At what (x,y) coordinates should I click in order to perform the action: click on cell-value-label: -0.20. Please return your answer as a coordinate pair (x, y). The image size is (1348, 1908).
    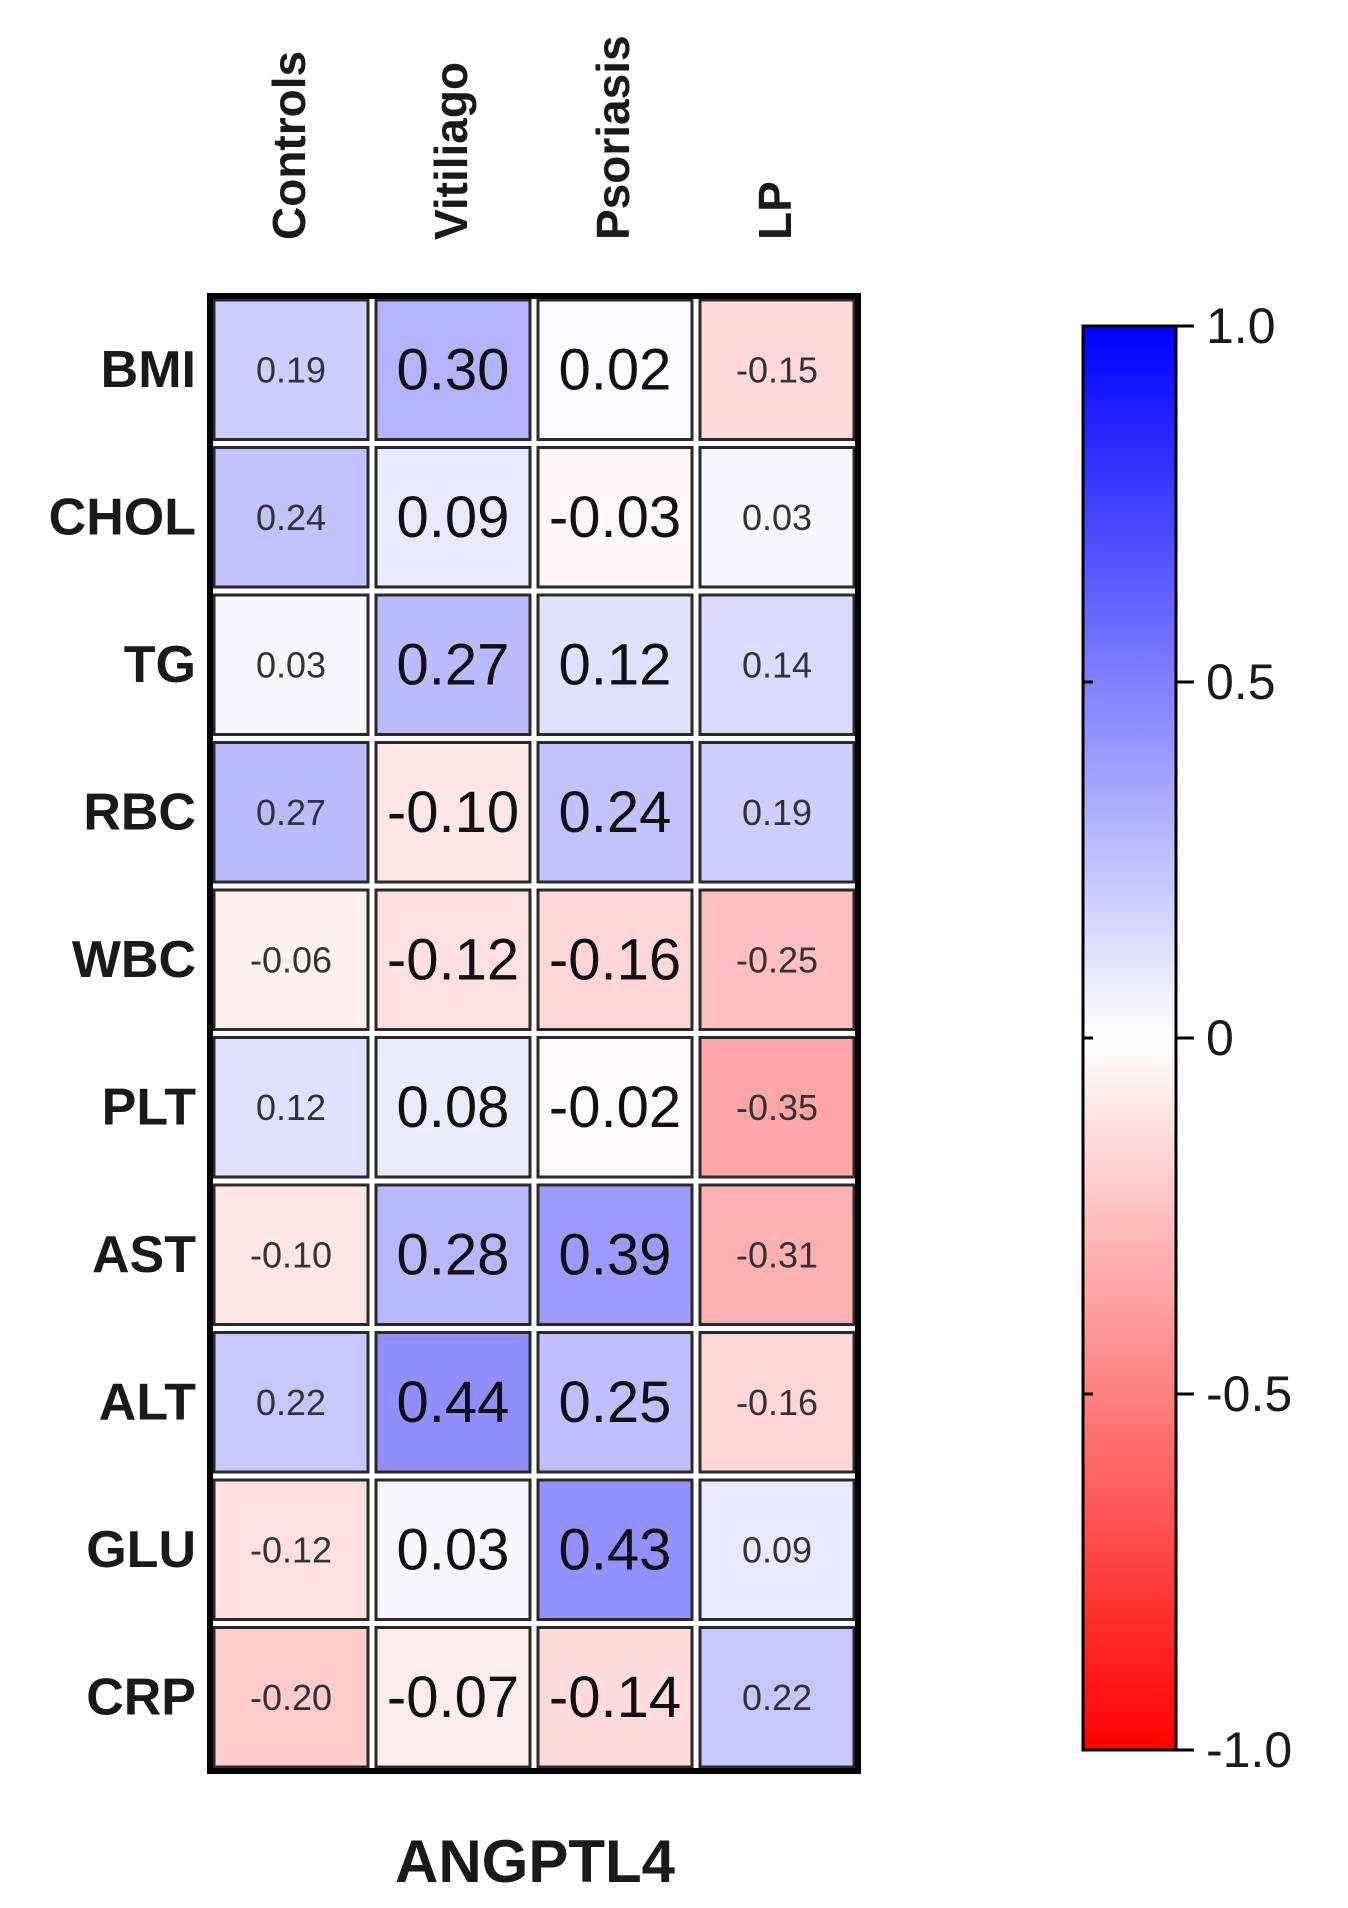
    Looking at the image, I should click on (291, 1697).